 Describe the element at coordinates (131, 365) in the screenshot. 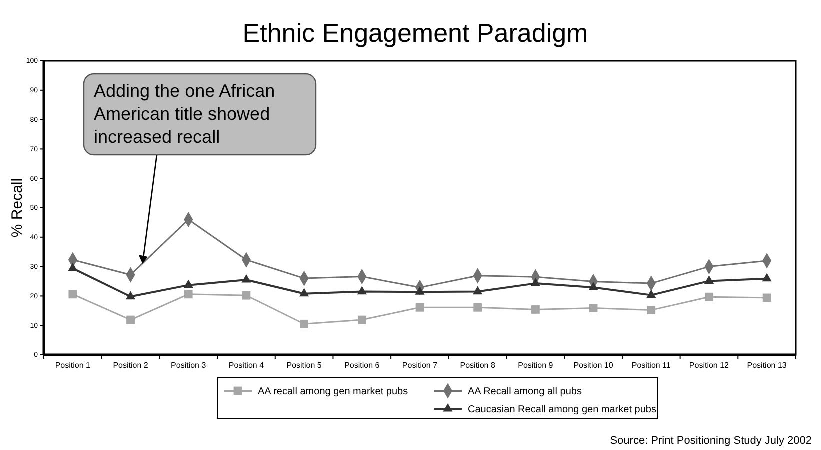

I see `x-tick-label: Position 2` at that location.